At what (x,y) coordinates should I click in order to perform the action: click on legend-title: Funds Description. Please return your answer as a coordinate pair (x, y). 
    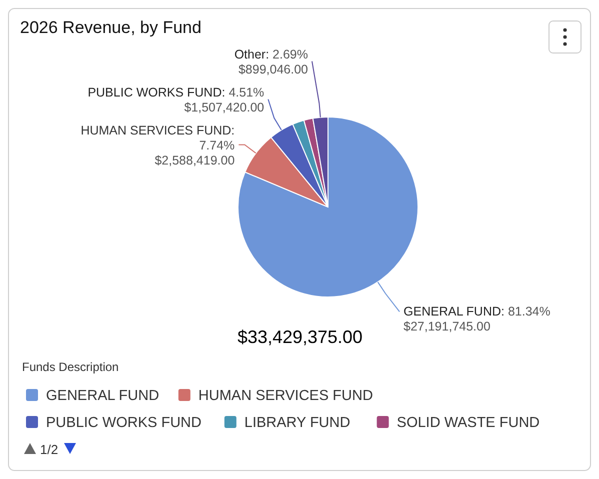
    Looking at the image, I should click on (70, 367).